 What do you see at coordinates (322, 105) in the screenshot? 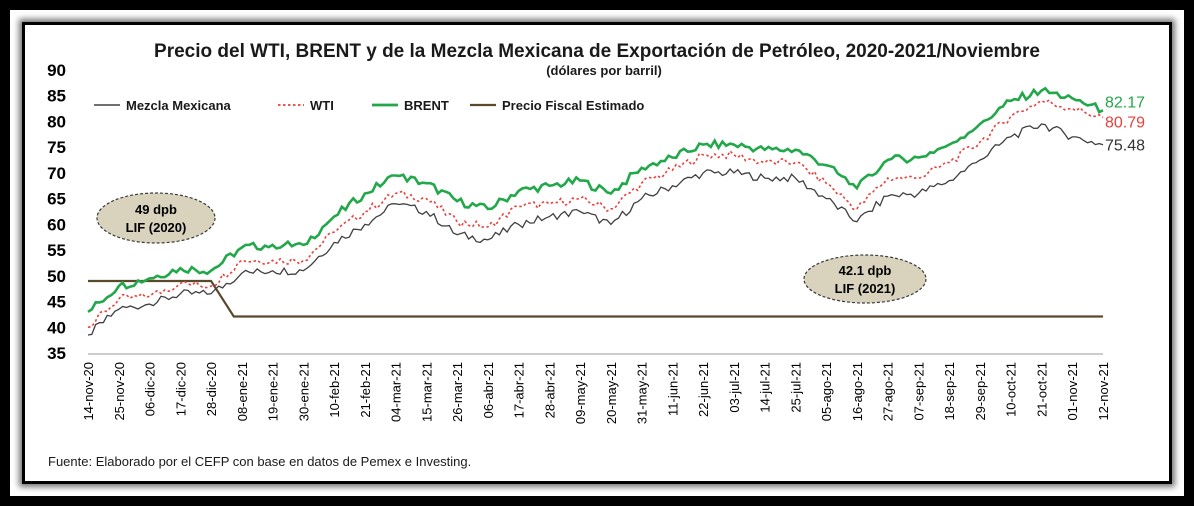
I see `legend-label: WTI` at bounding box center [322, 105].